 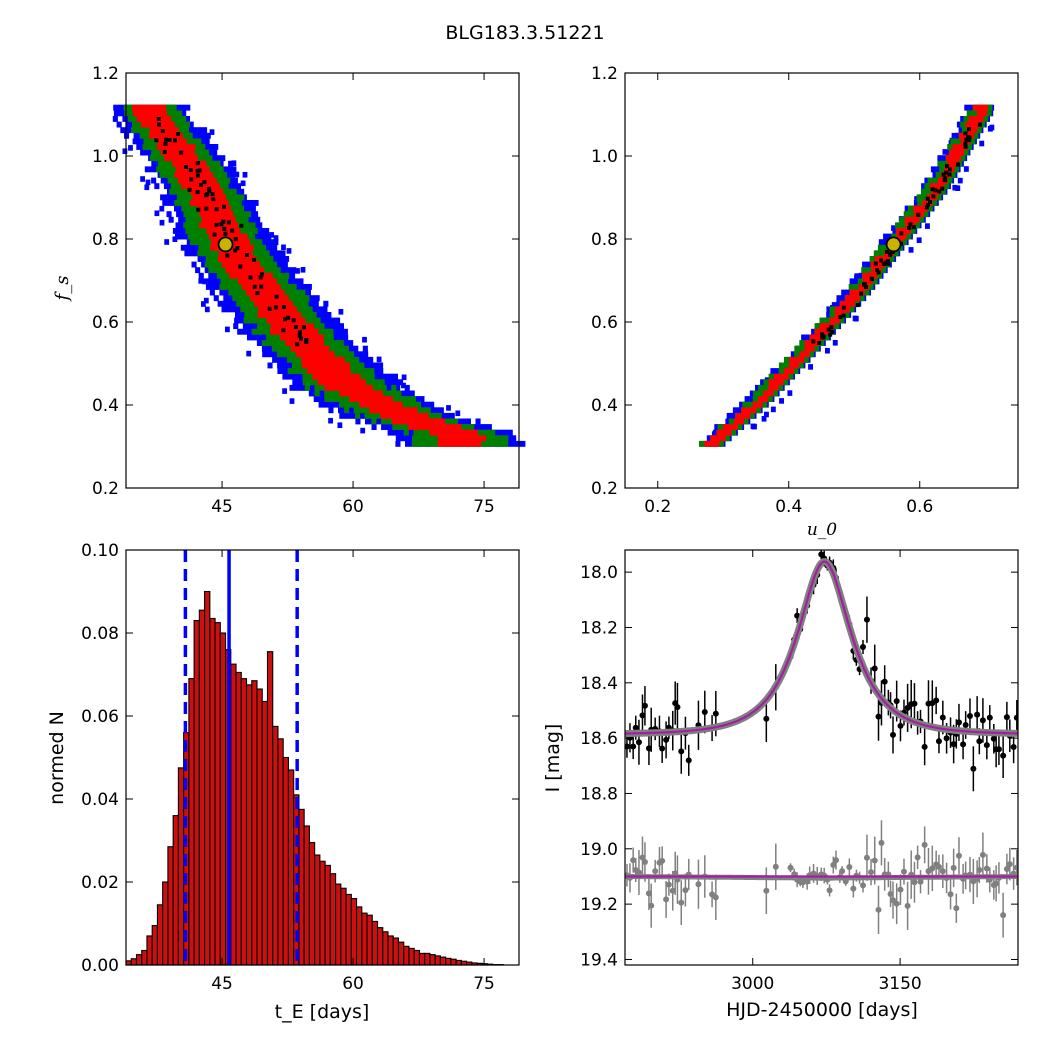 I want to click on plot-frame, so click(x=821, y=280).